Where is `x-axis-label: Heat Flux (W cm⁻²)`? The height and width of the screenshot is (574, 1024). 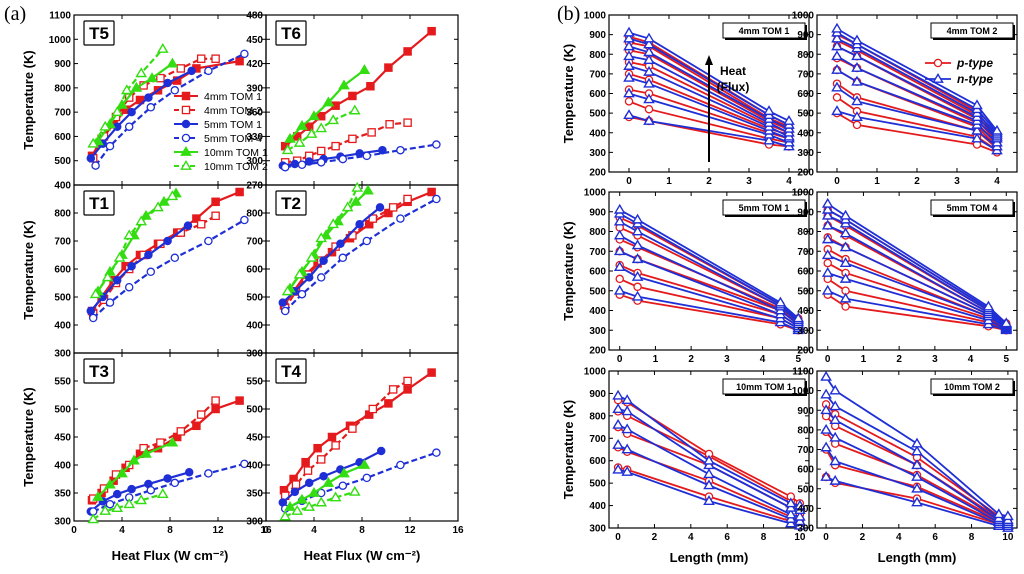
x-axis-label: Heat Flux (W cm⁻²) is located at coordinates (170, 555).